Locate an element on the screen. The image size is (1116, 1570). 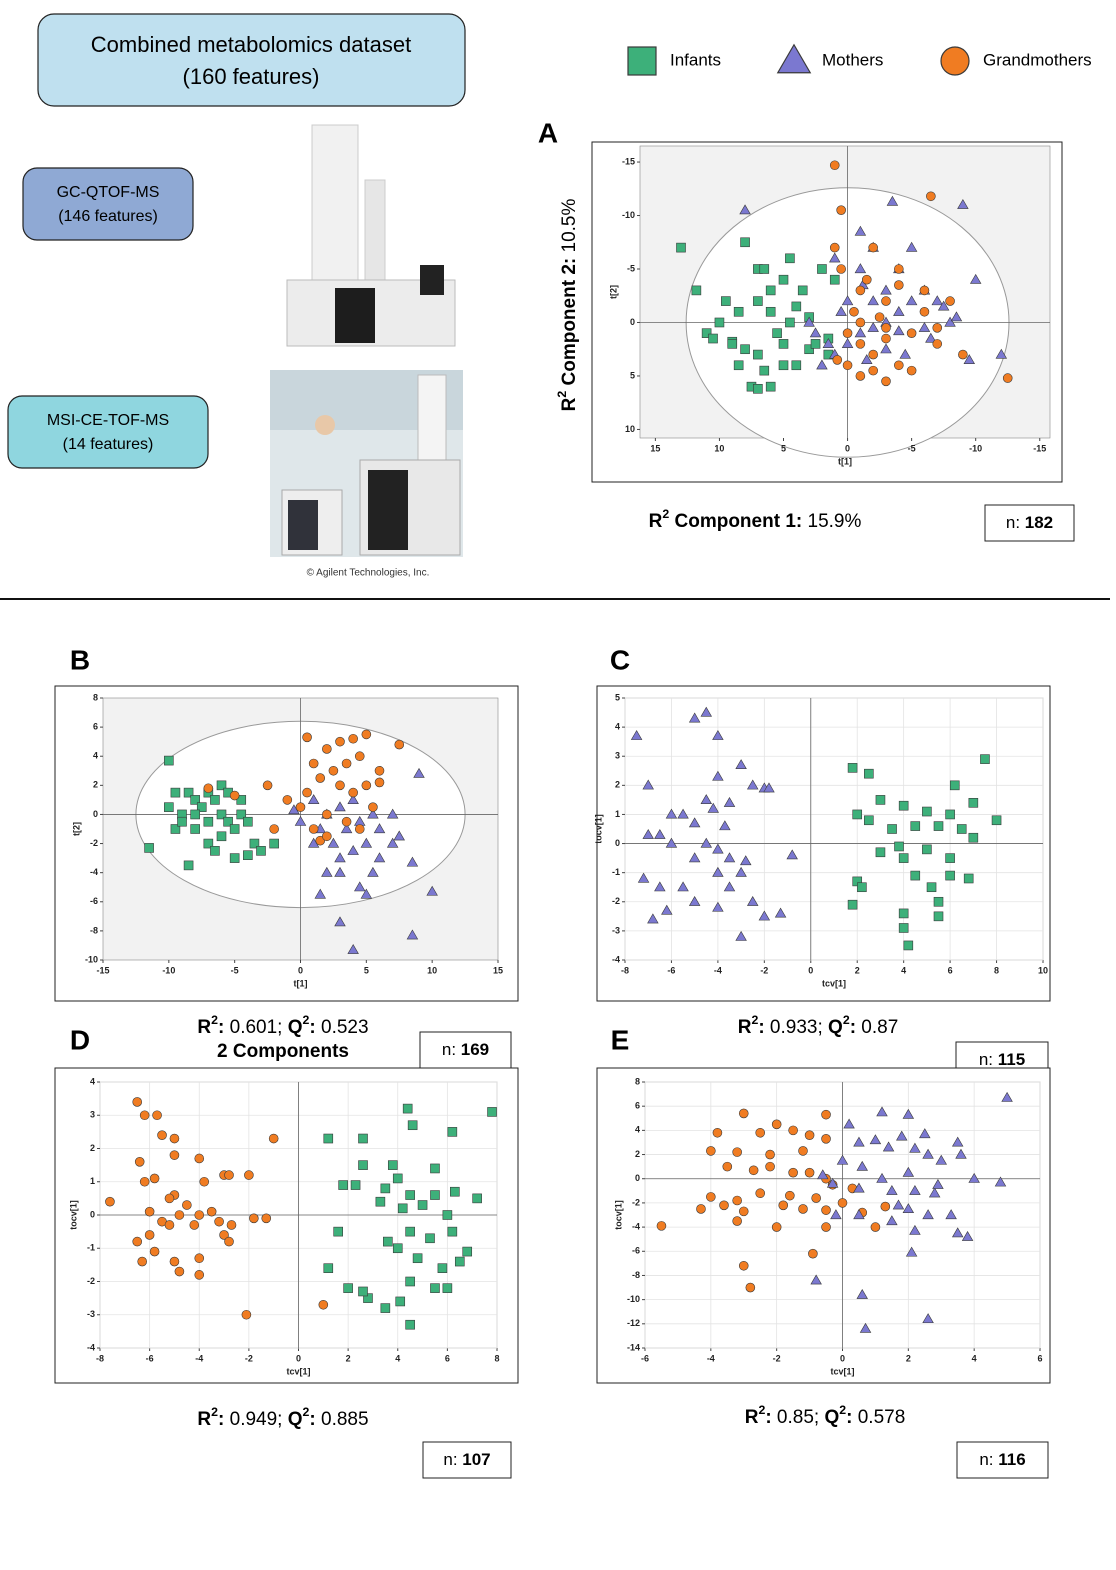
y-tick-label: 8 is located at coordinates (637, 1081).